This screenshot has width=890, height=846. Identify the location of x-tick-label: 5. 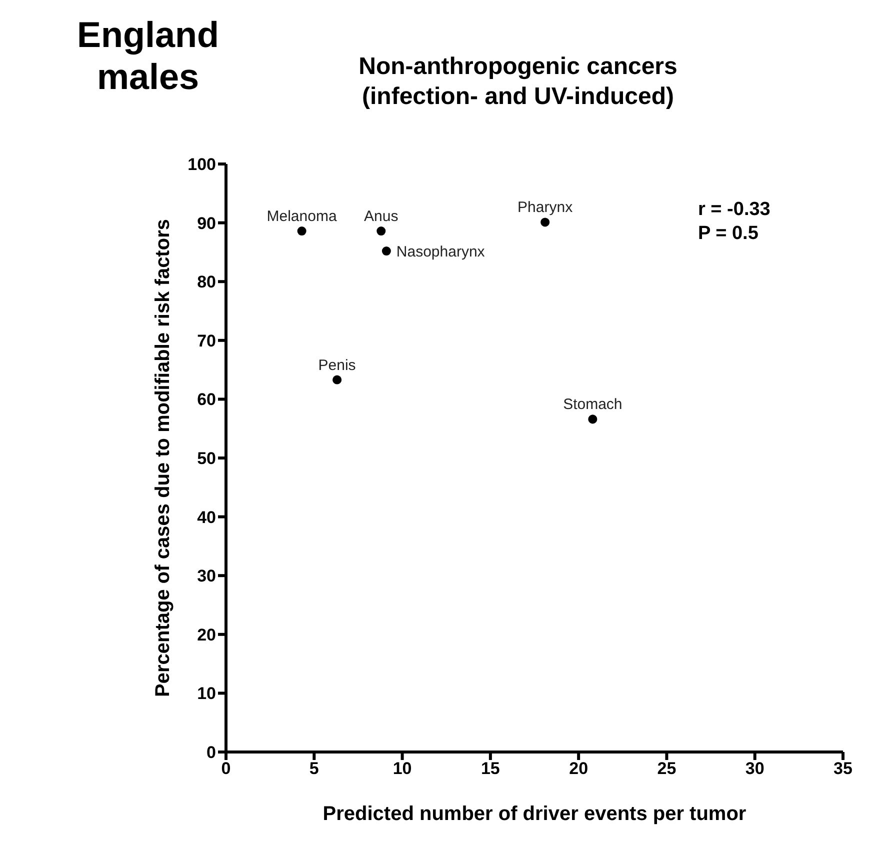
(314, 768).